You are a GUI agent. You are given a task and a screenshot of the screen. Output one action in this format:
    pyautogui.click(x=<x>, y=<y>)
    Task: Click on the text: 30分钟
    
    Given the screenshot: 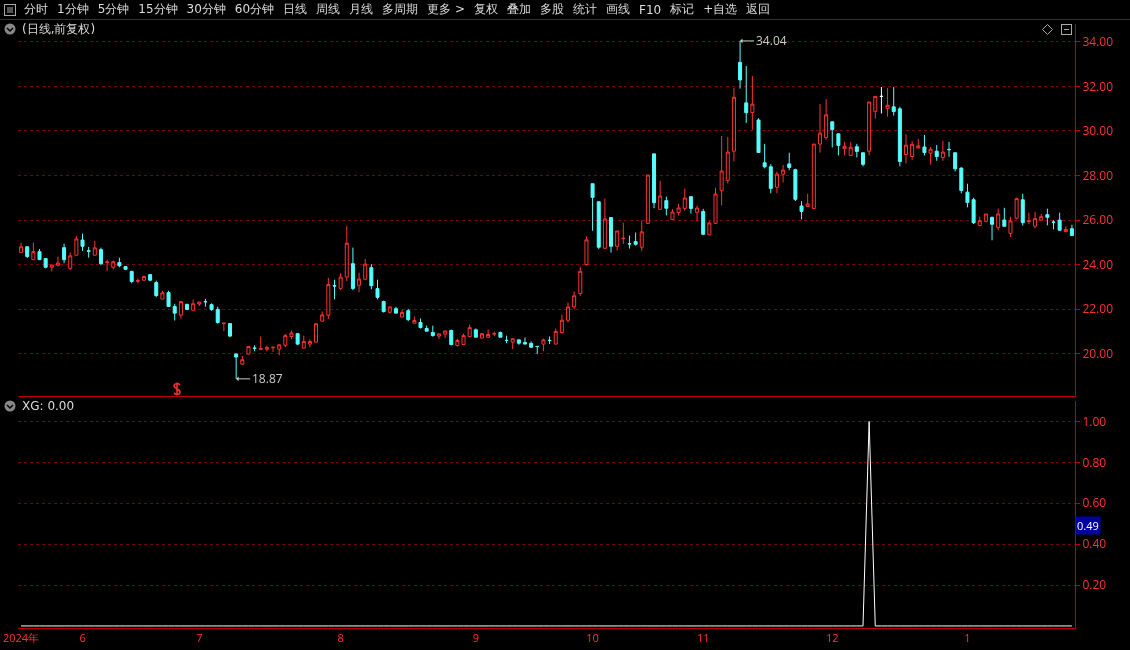 What is the action you would take?
    pyautogui.click(x=206, y=9)
    